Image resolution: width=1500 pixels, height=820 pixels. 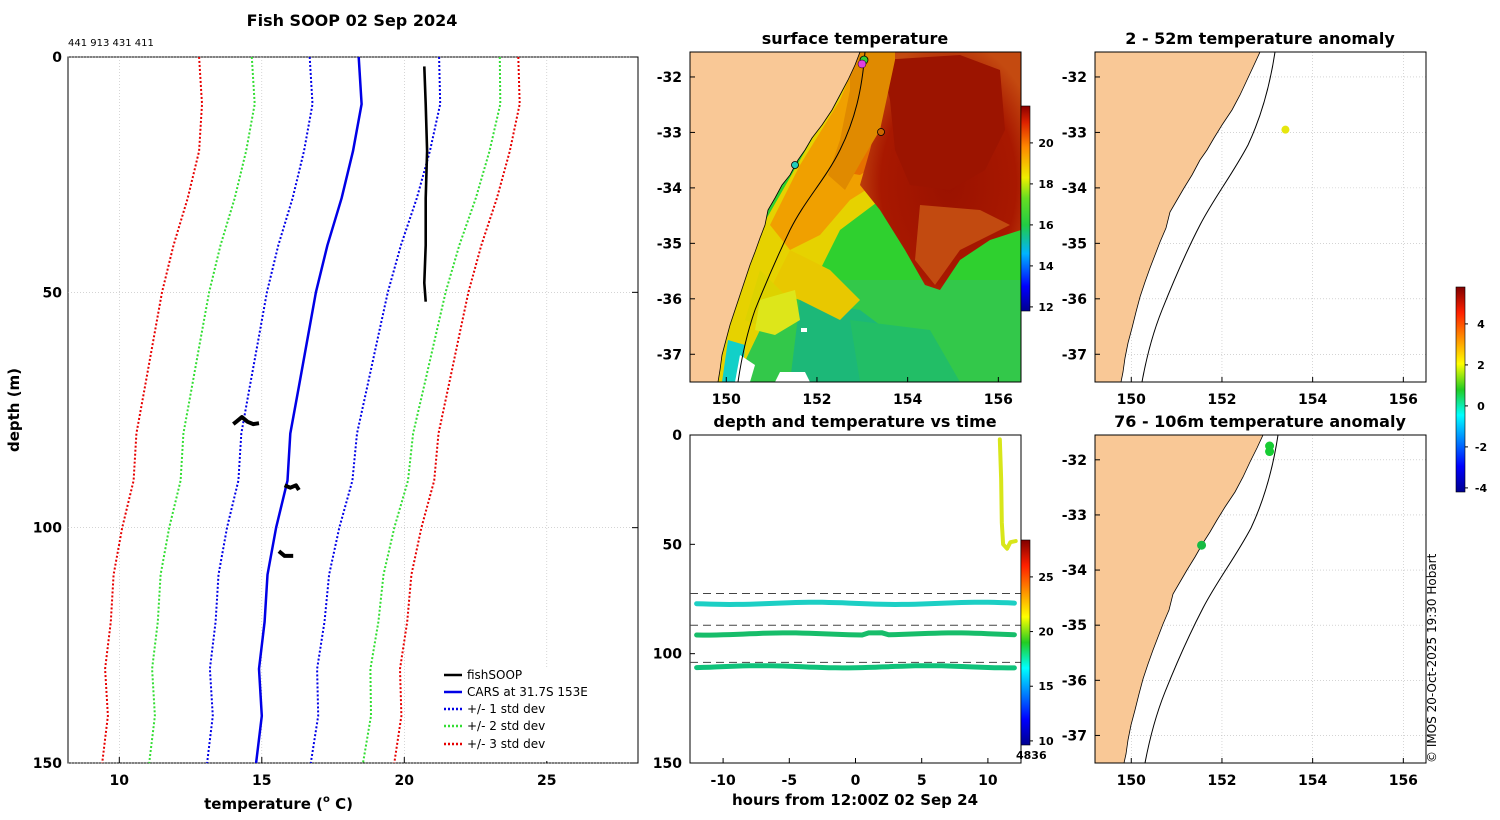 I want to click on anomaly-upper-point, so click(x=1285, y=129).